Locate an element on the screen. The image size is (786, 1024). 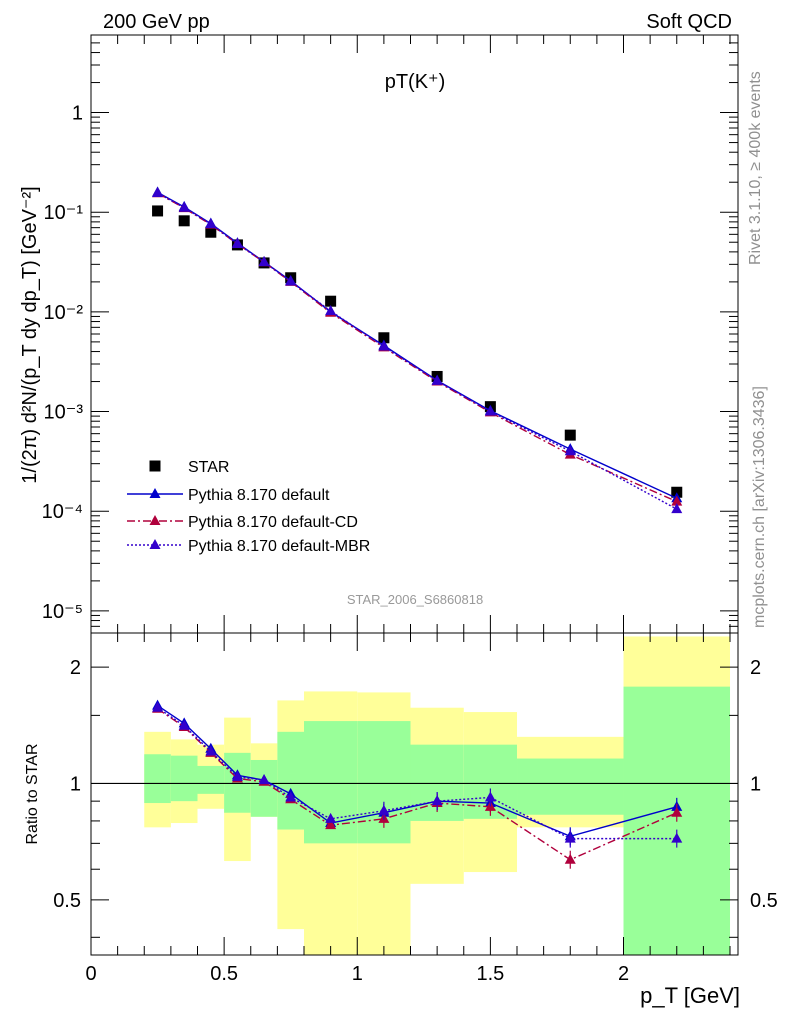
ratio-y-axis-label: Ratio to STAR is located at coordinates (32, 793).